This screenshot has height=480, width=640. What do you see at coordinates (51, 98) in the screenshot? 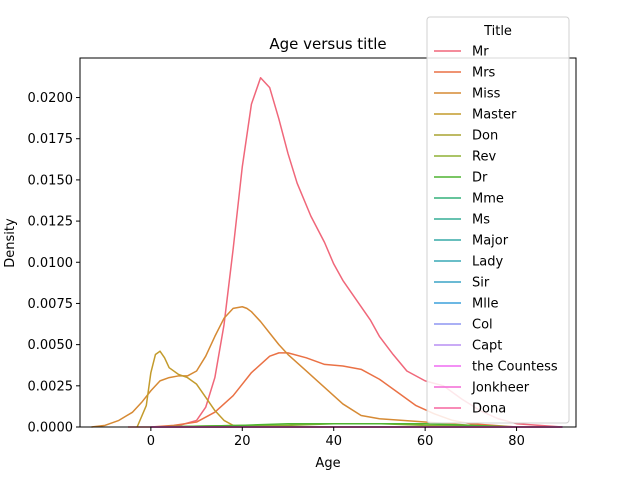
I see `y-tick-label: 0.0200` at bounding box center [51, 98].